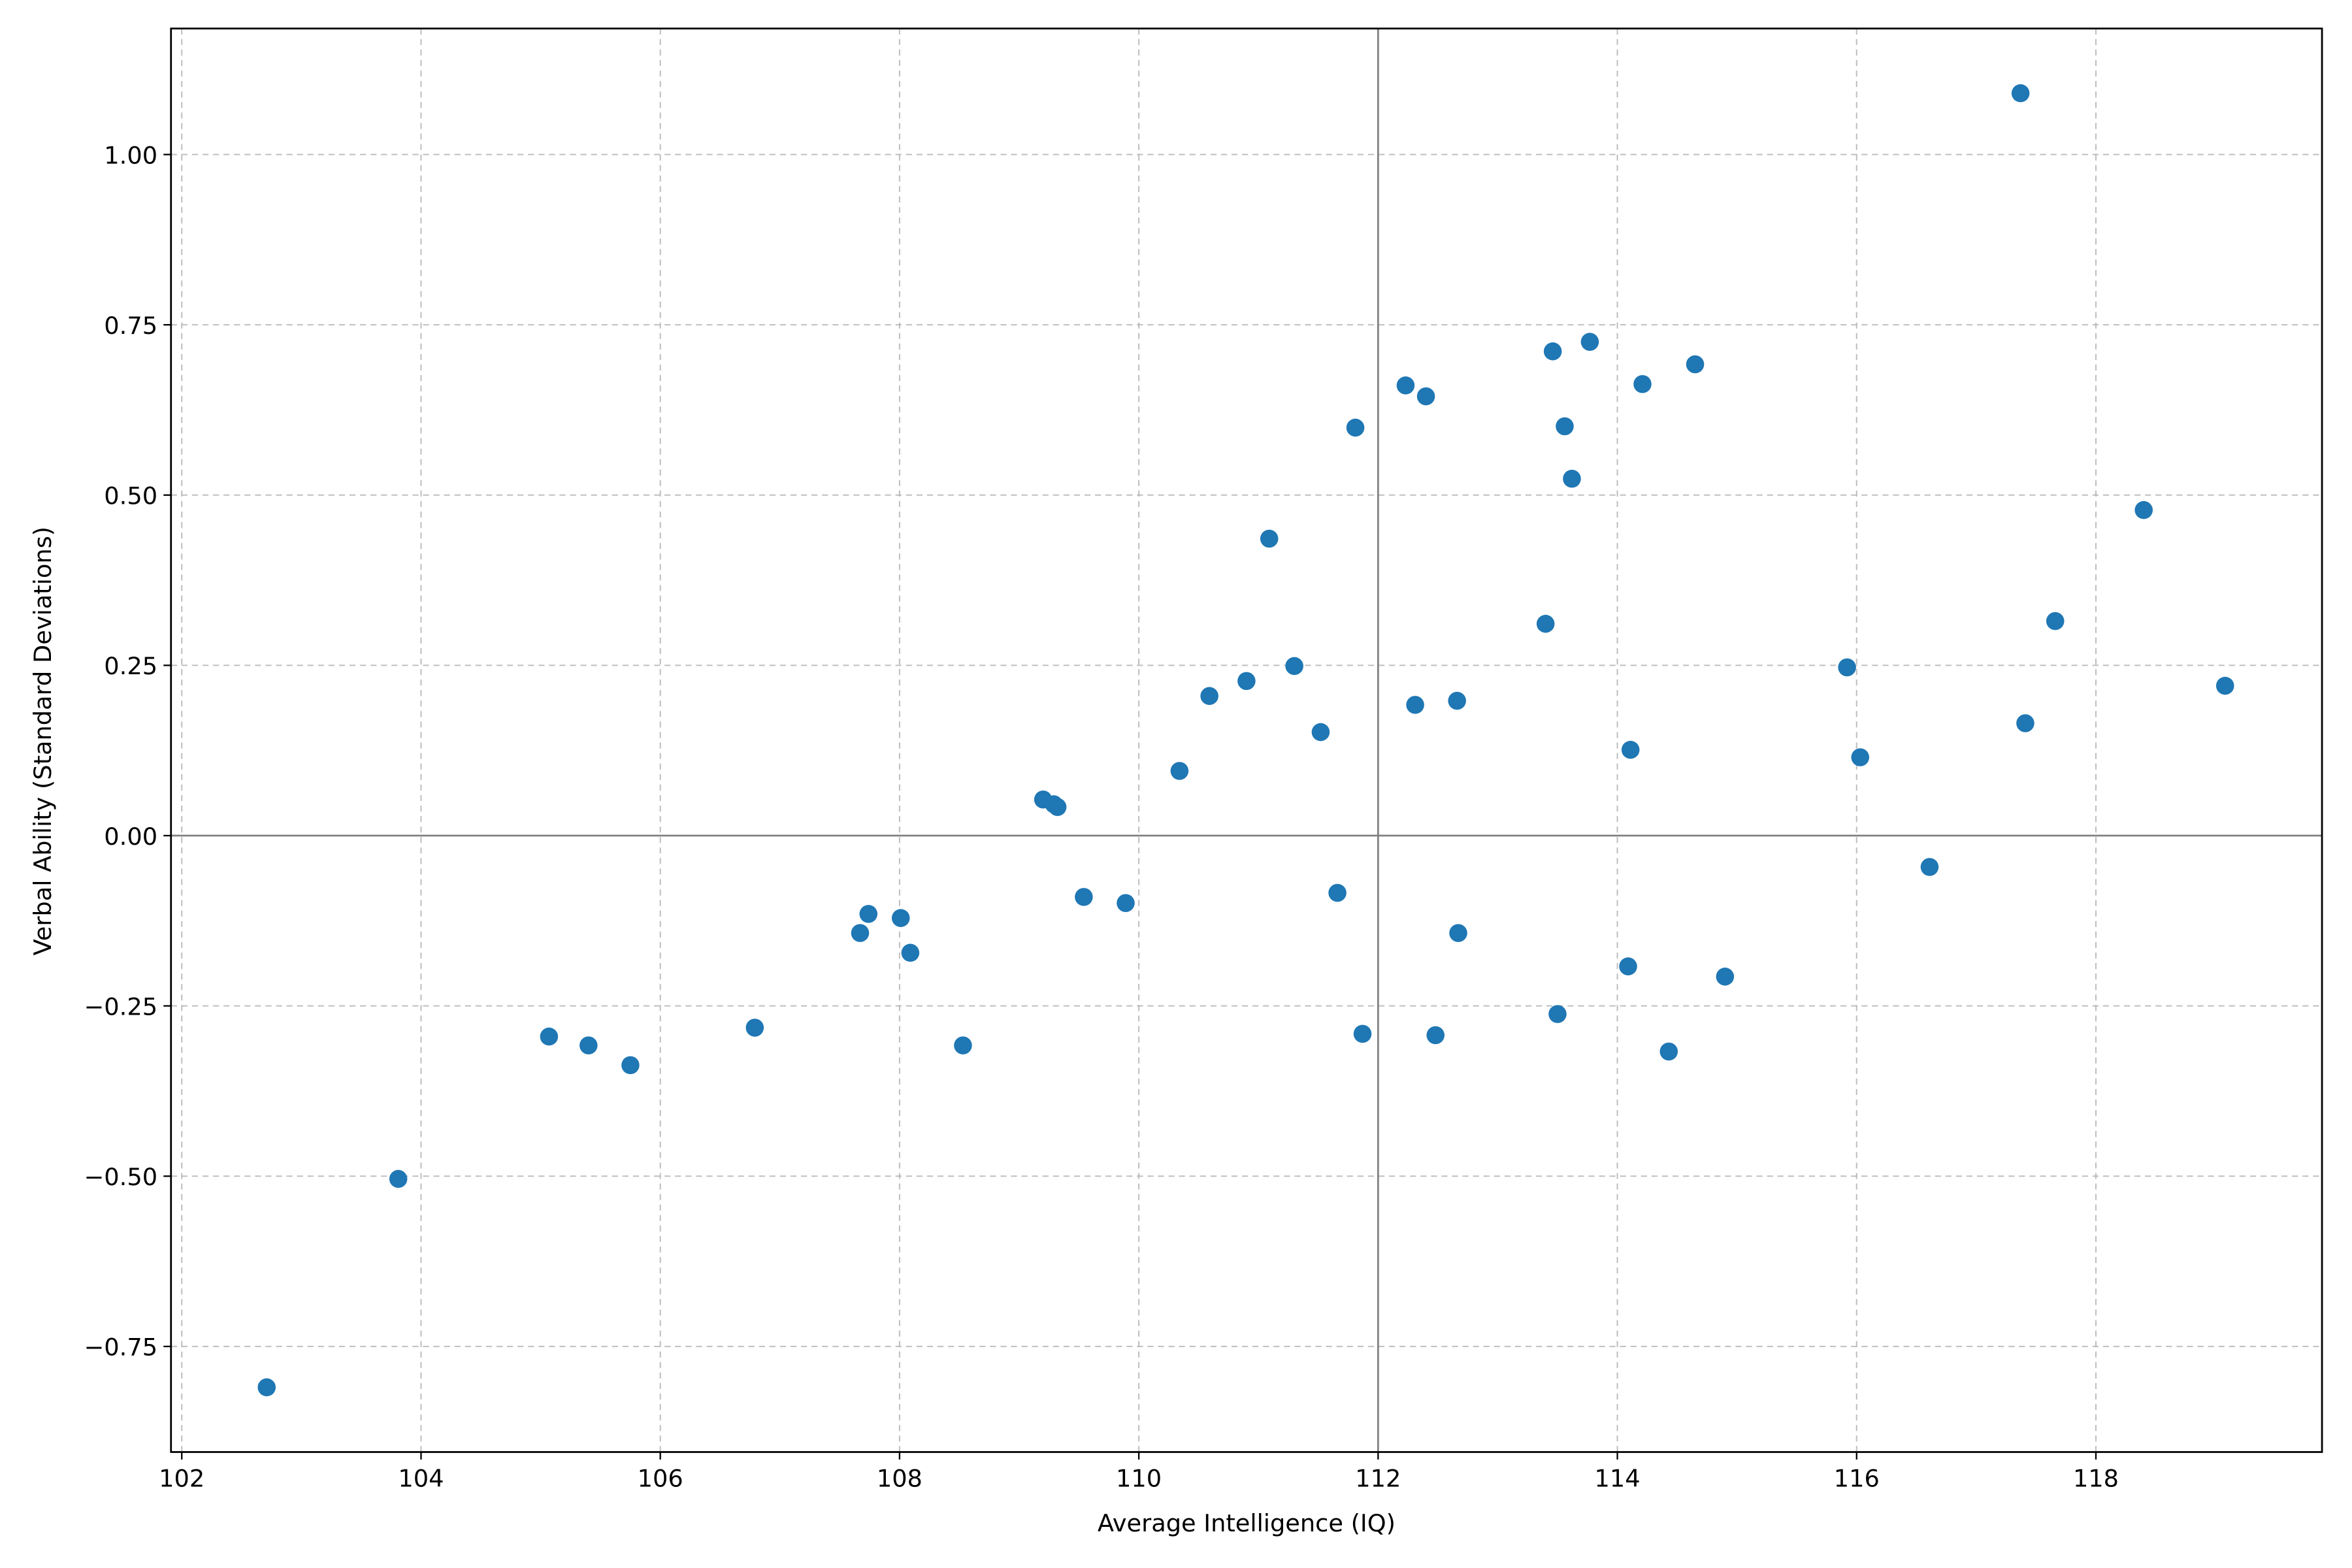  What do you see at coordinates (130, 155) in the screenshot?
I see `y-tick-label: 1.00` at bounding box center [130, 155].